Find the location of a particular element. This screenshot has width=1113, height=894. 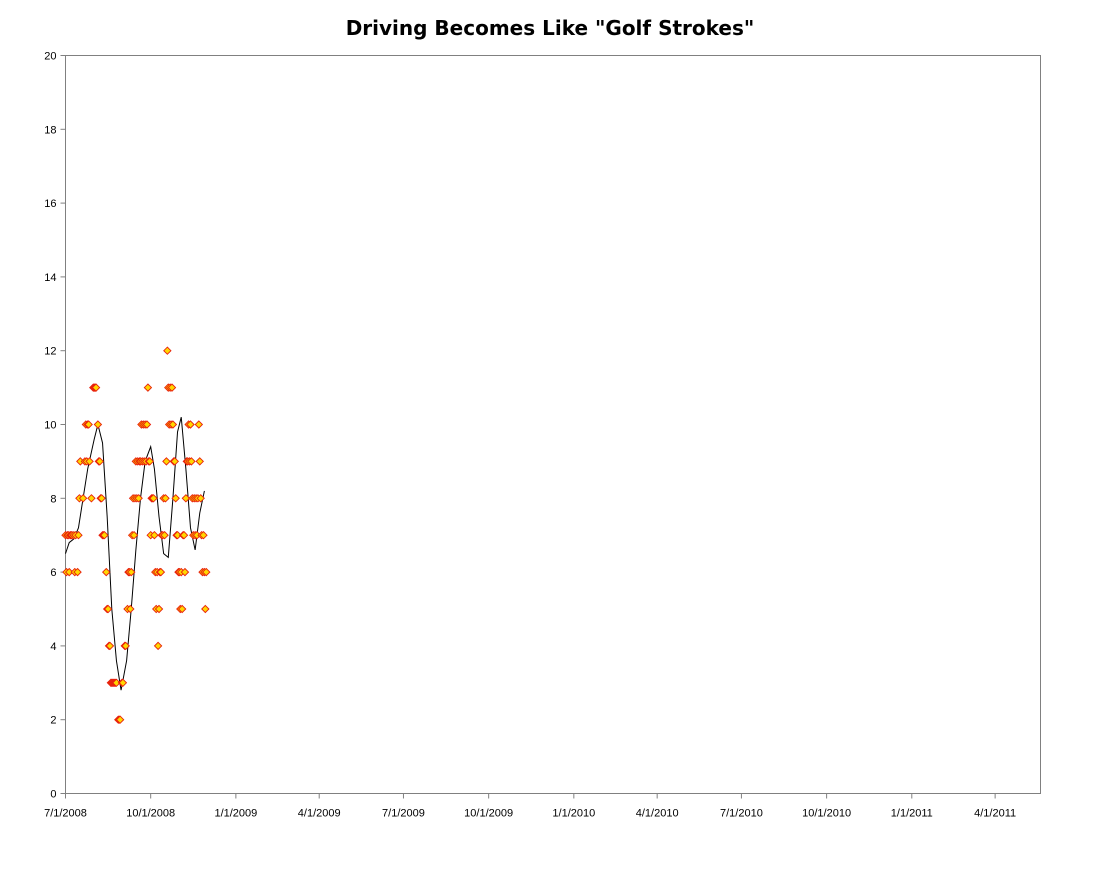

x-tick-label: 10/1/2010 is located at coordinates (826, 814).